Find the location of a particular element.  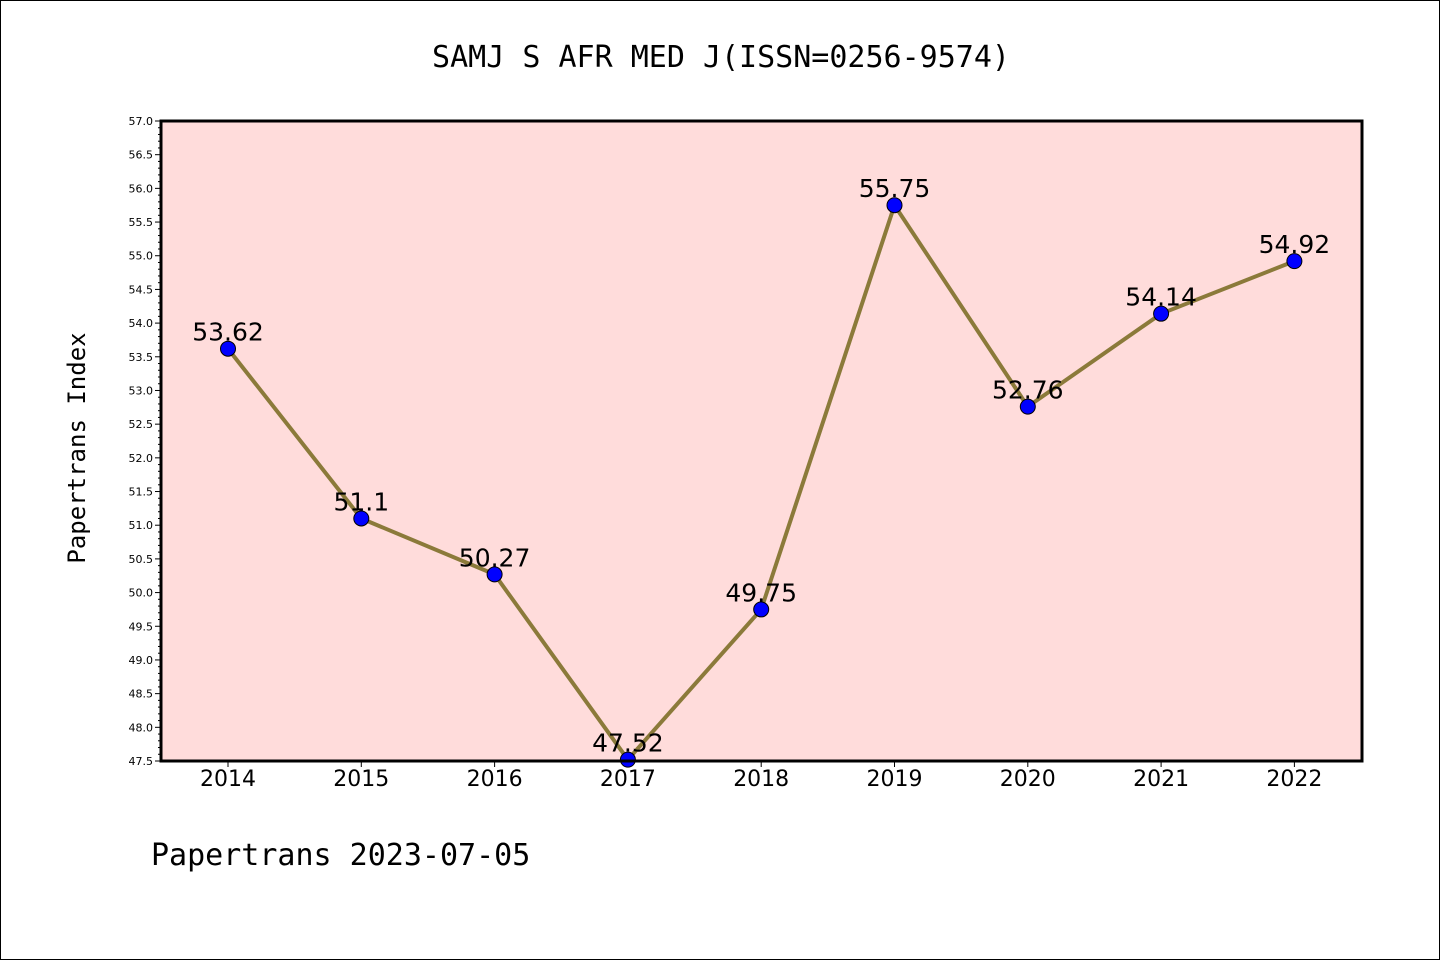

y-tick-label: 51.5 is located at coordinates (141, 492).